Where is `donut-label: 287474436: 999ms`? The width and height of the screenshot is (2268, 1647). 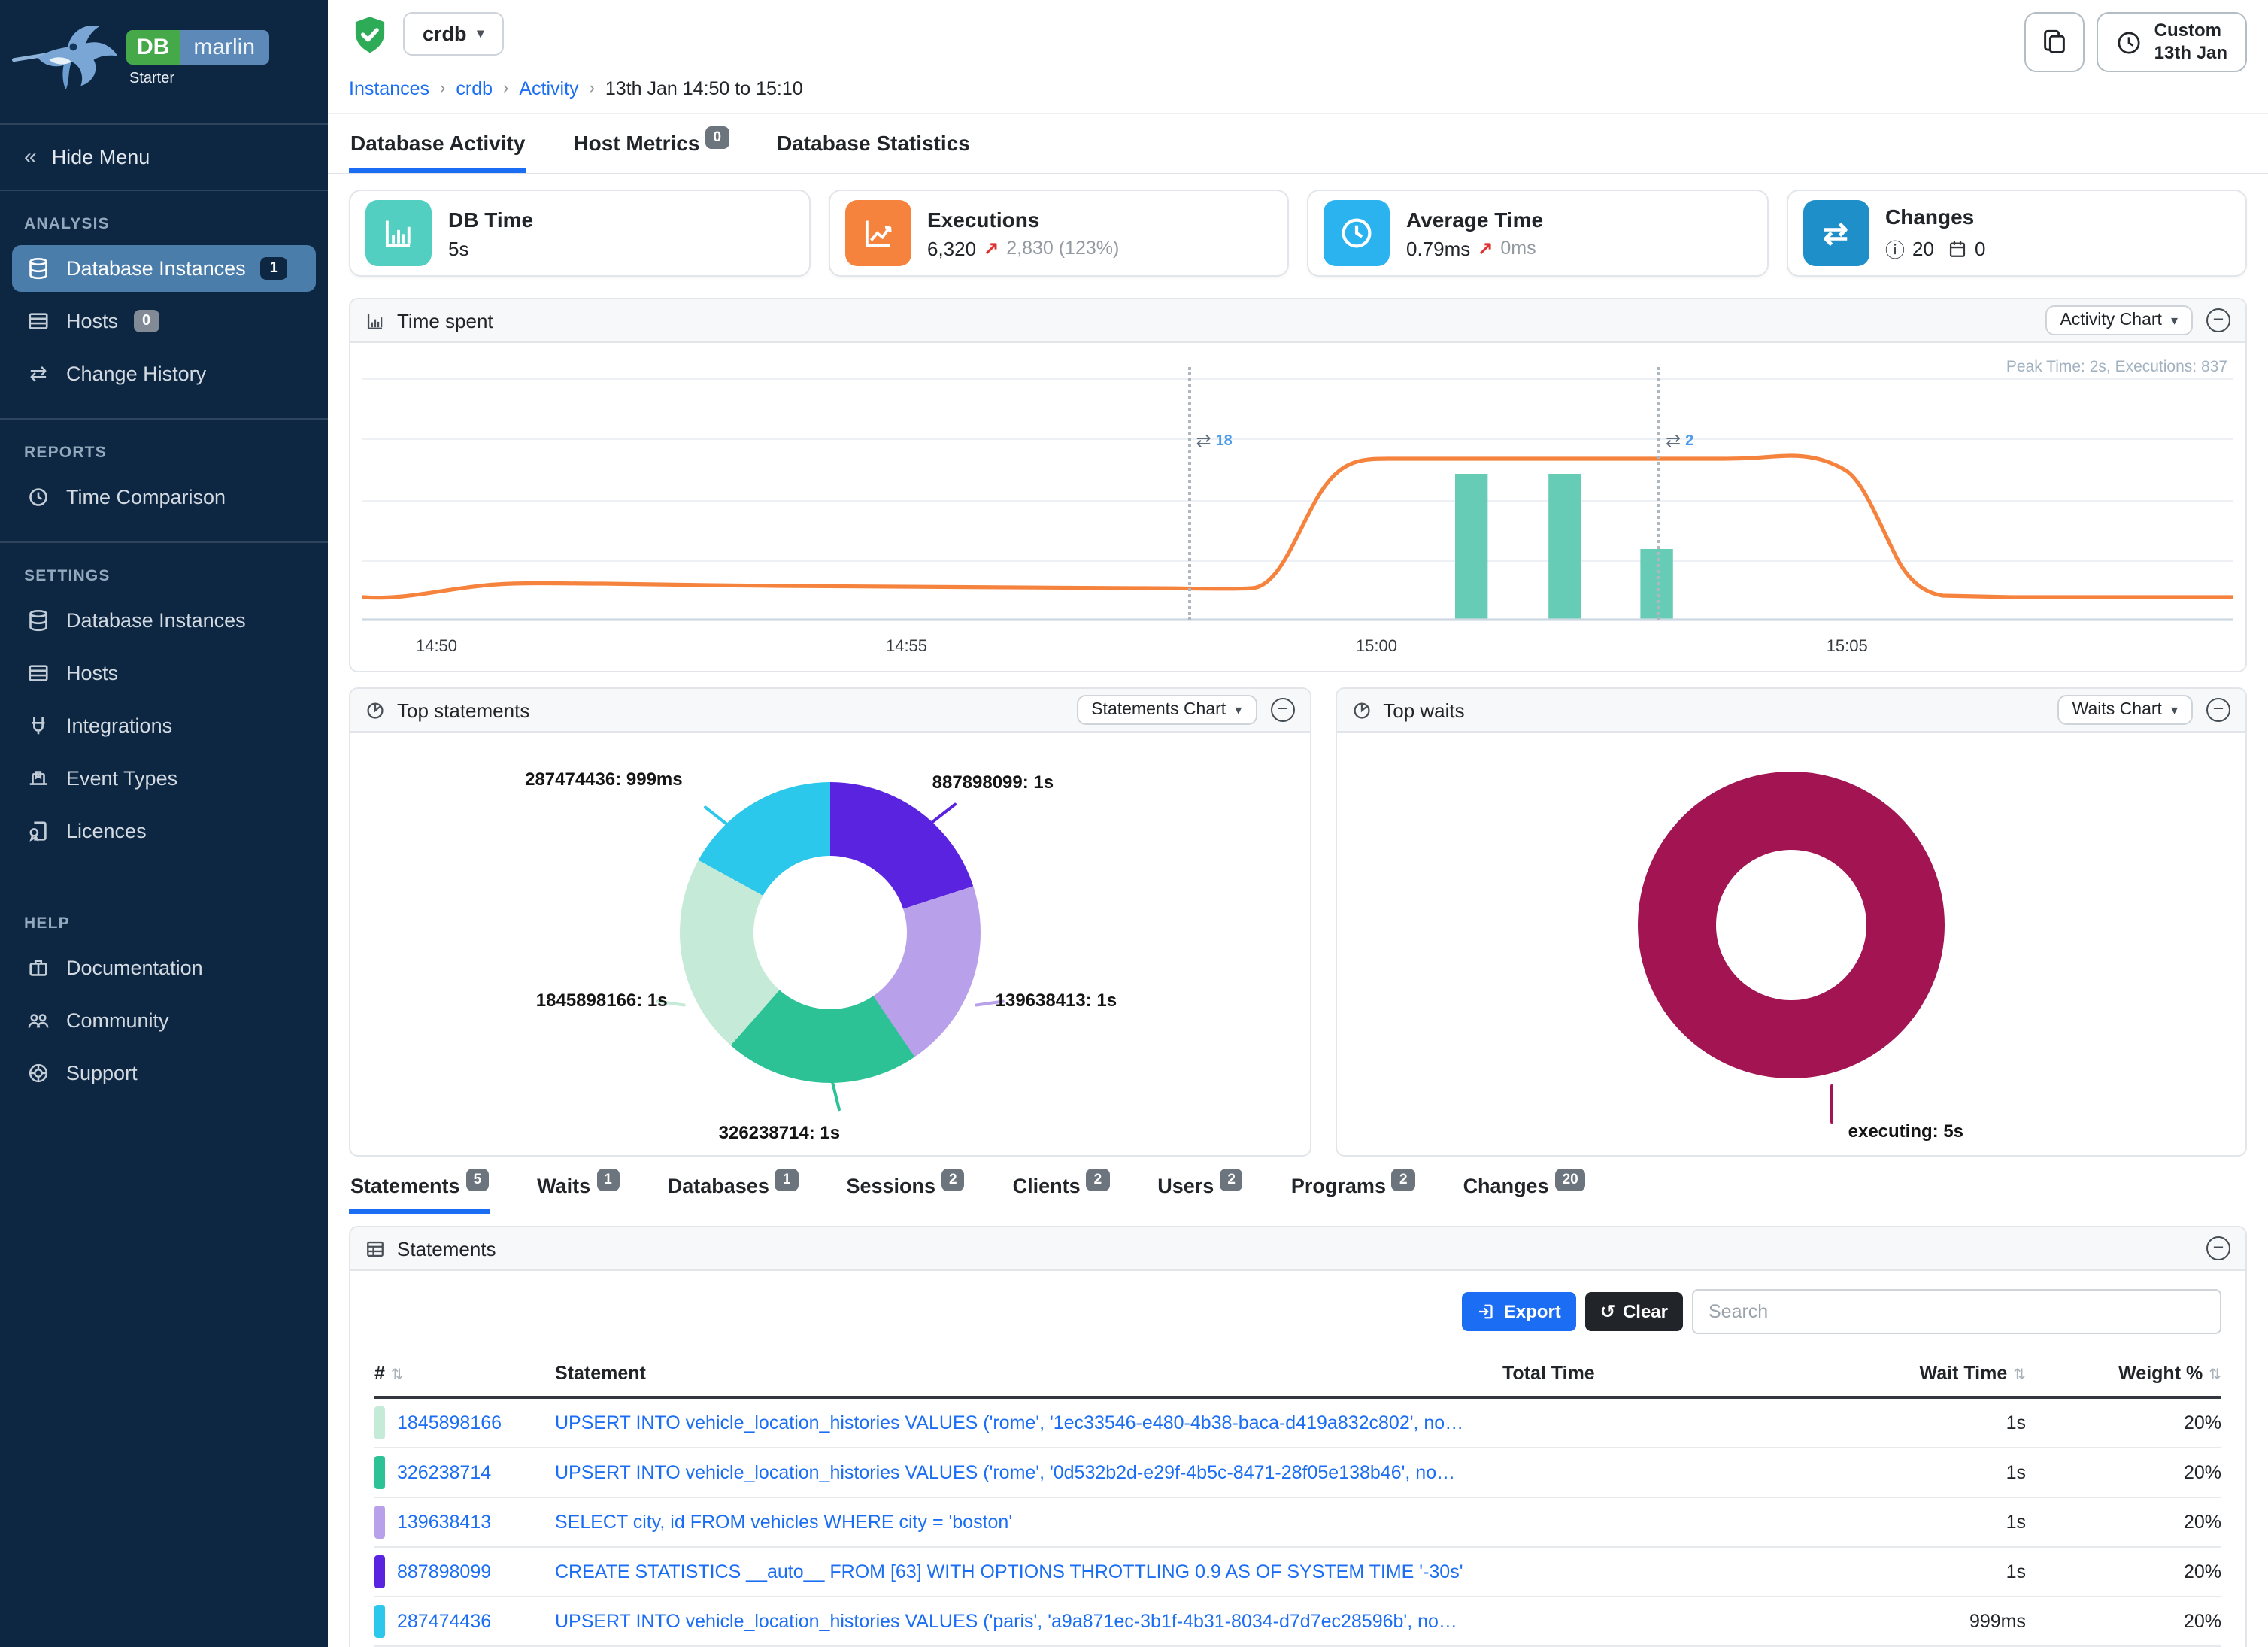
donut-label: 287474436: 999ms is located at coordinates (604, 779).